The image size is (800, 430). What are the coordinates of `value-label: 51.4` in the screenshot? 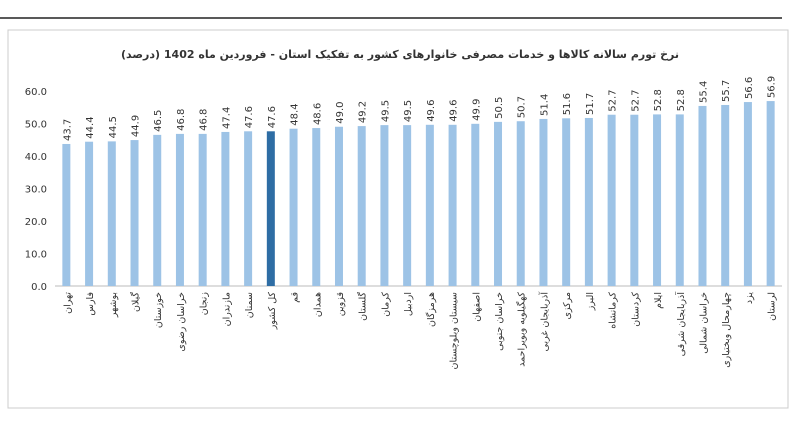 It's located at (544, 105).